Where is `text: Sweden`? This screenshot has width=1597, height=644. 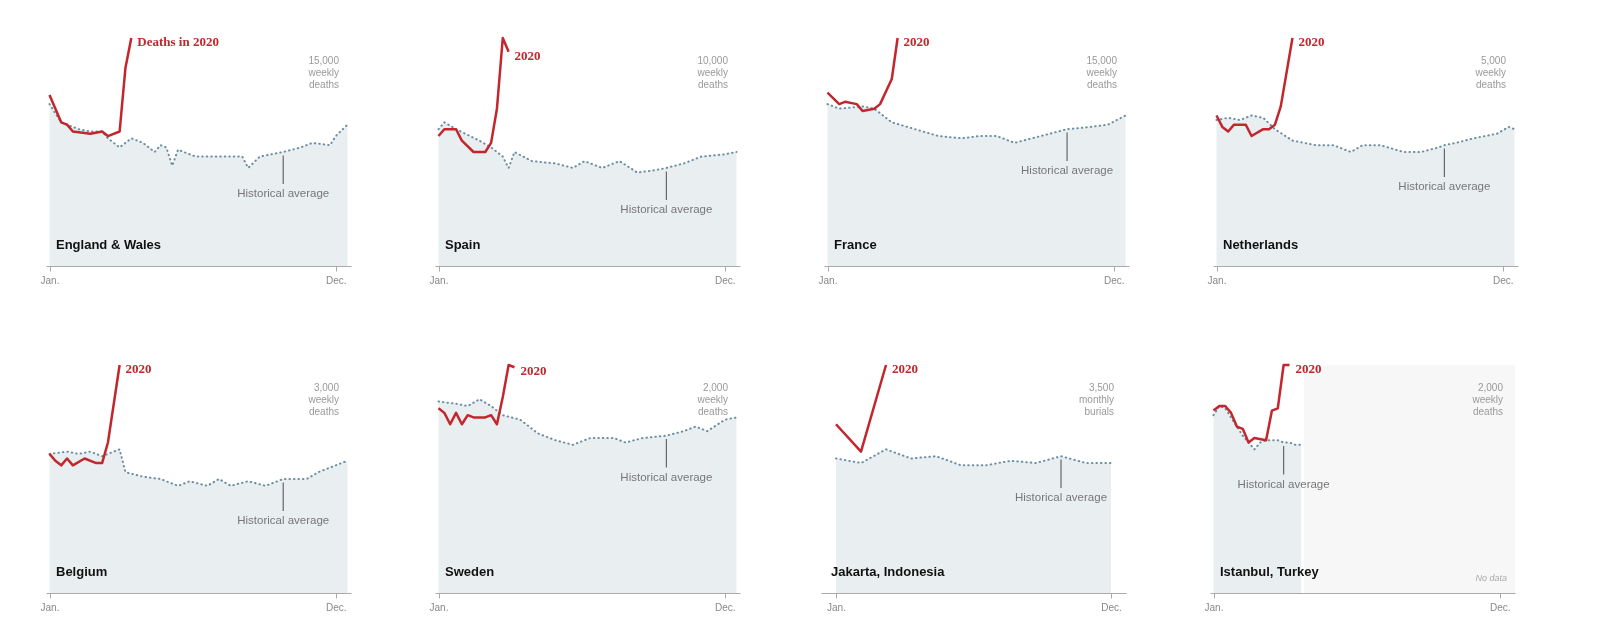
text: Sweden is located at coordinates (470, 571).